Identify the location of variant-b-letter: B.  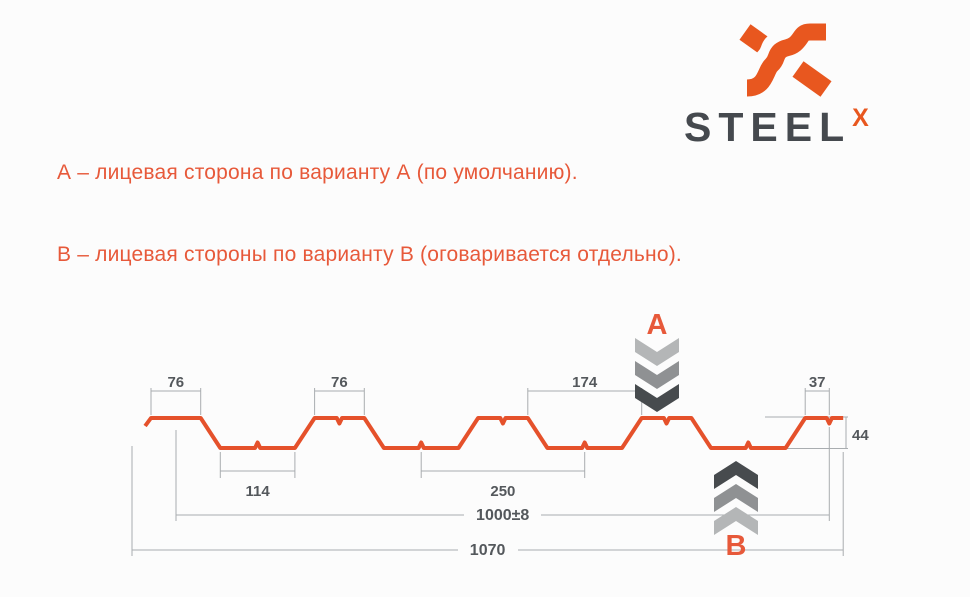
(736, 546).